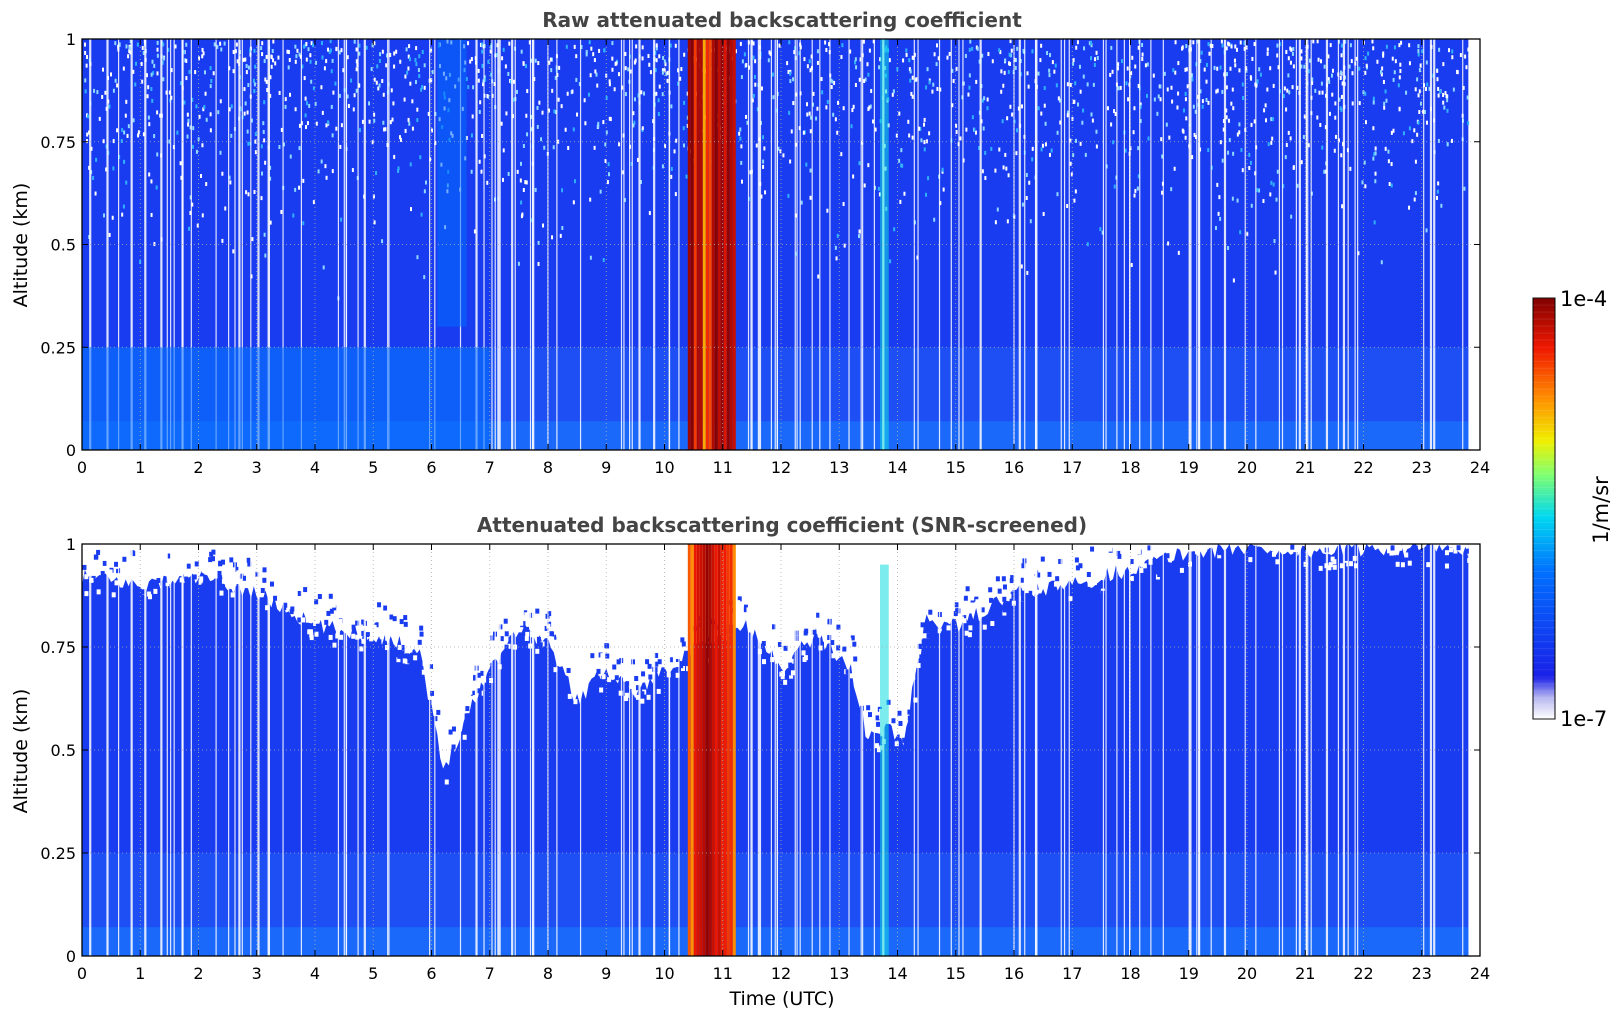 This screenshot has height=1020, width=1621. What do you see at coordinates (71, 450) in the screenshot?
I see `y-tick-label: 0` at bounding box center [71, 450].